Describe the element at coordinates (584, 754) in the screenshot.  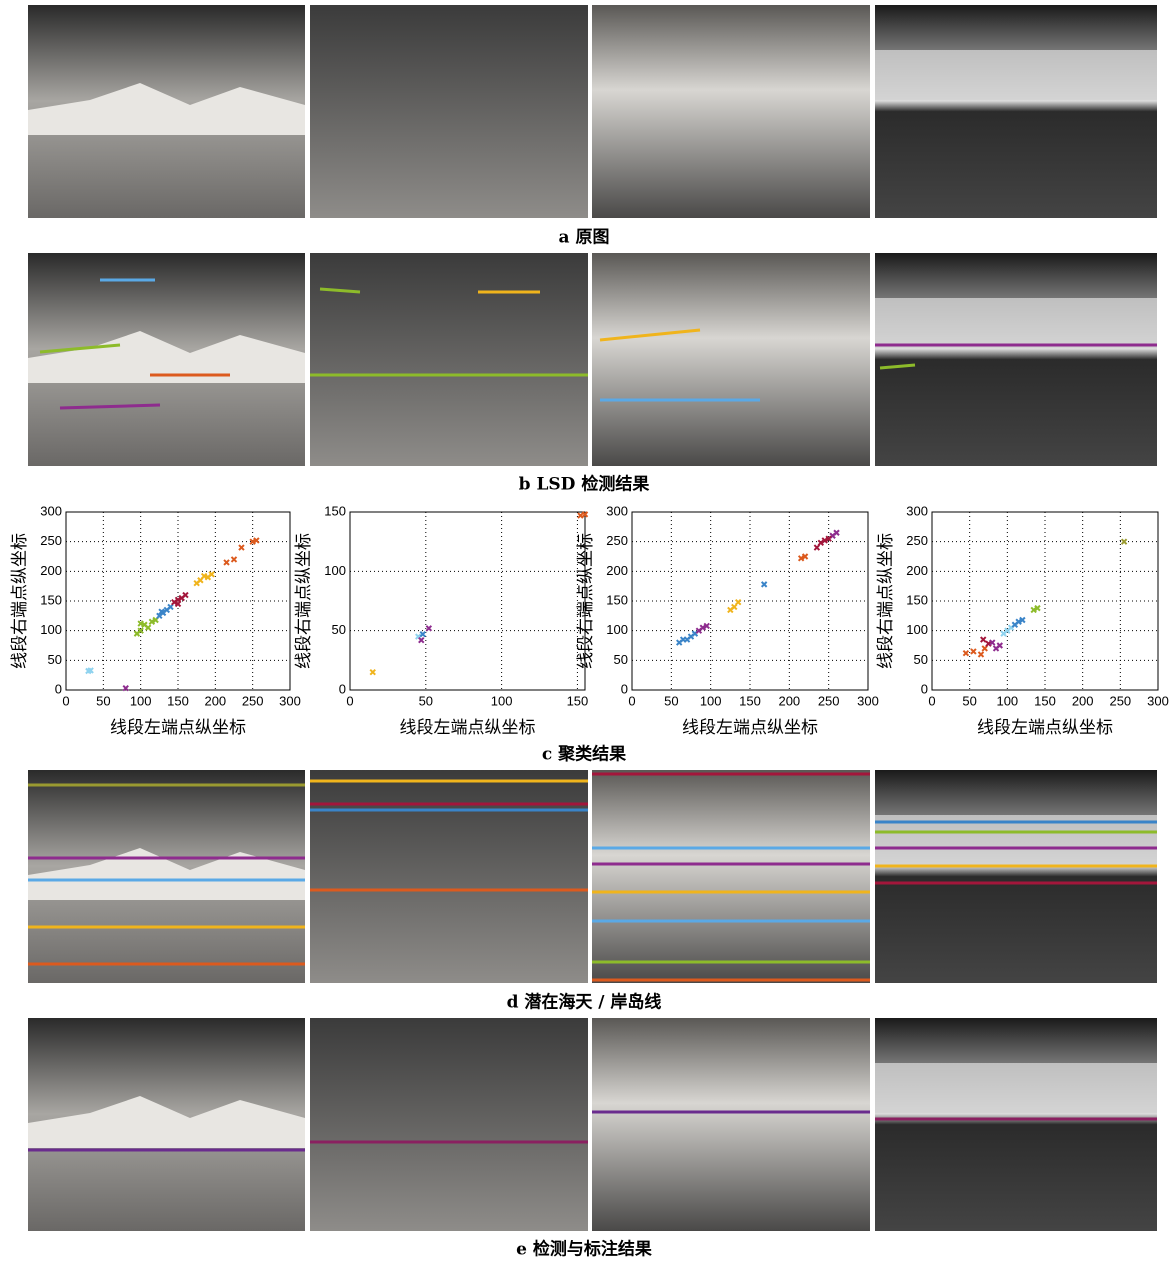
I see `caption: c 聚类结果` at that location.